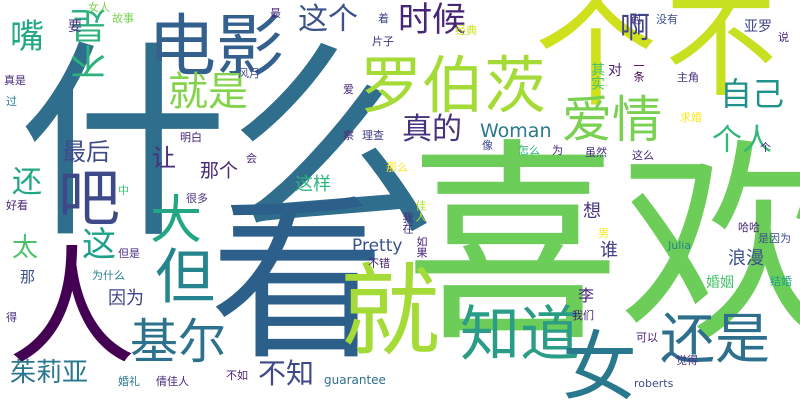 Image resolution: width=800 pixels, height=400 pixels. Describe the element at coordinates (654, 383) in the screenshot. I see `word-roberts: roberts` at that location.